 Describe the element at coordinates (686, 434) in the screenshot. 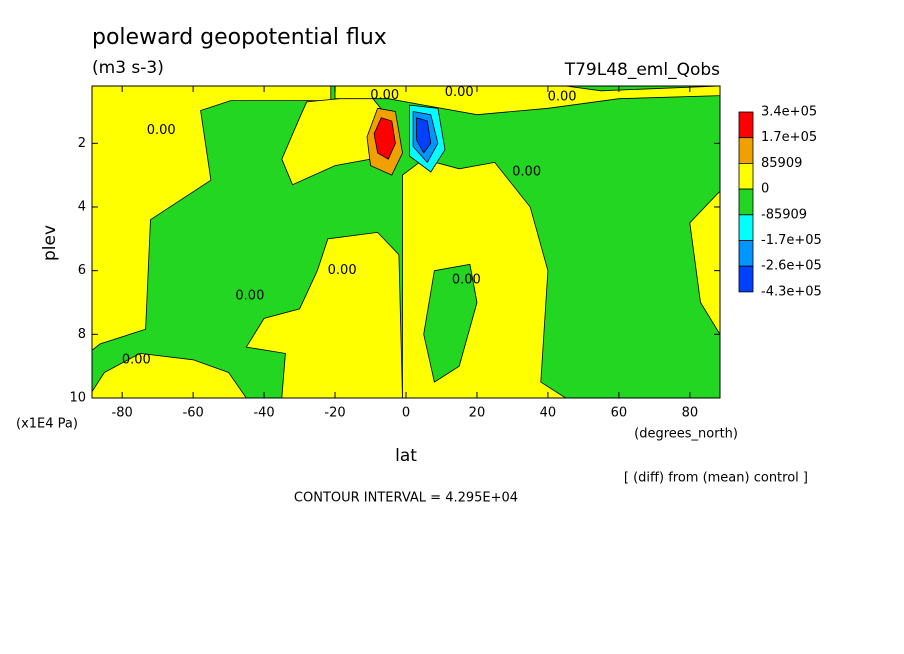

I see `x-axis-unit: (degrees_north)` at that location.